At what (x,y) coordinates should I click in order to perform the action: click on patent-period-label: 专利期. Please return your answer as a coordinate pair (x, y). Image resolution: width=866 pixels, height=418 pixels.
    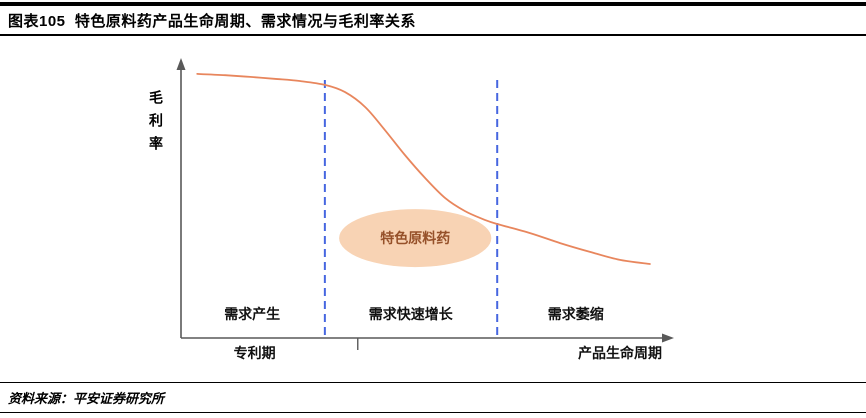
    Looking at the image, I should click on (255, 353).